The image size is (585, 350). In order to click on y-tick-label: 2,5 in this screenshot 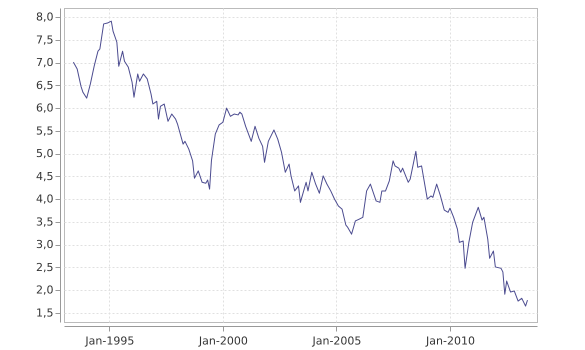, I will do `click(45, 267)`.